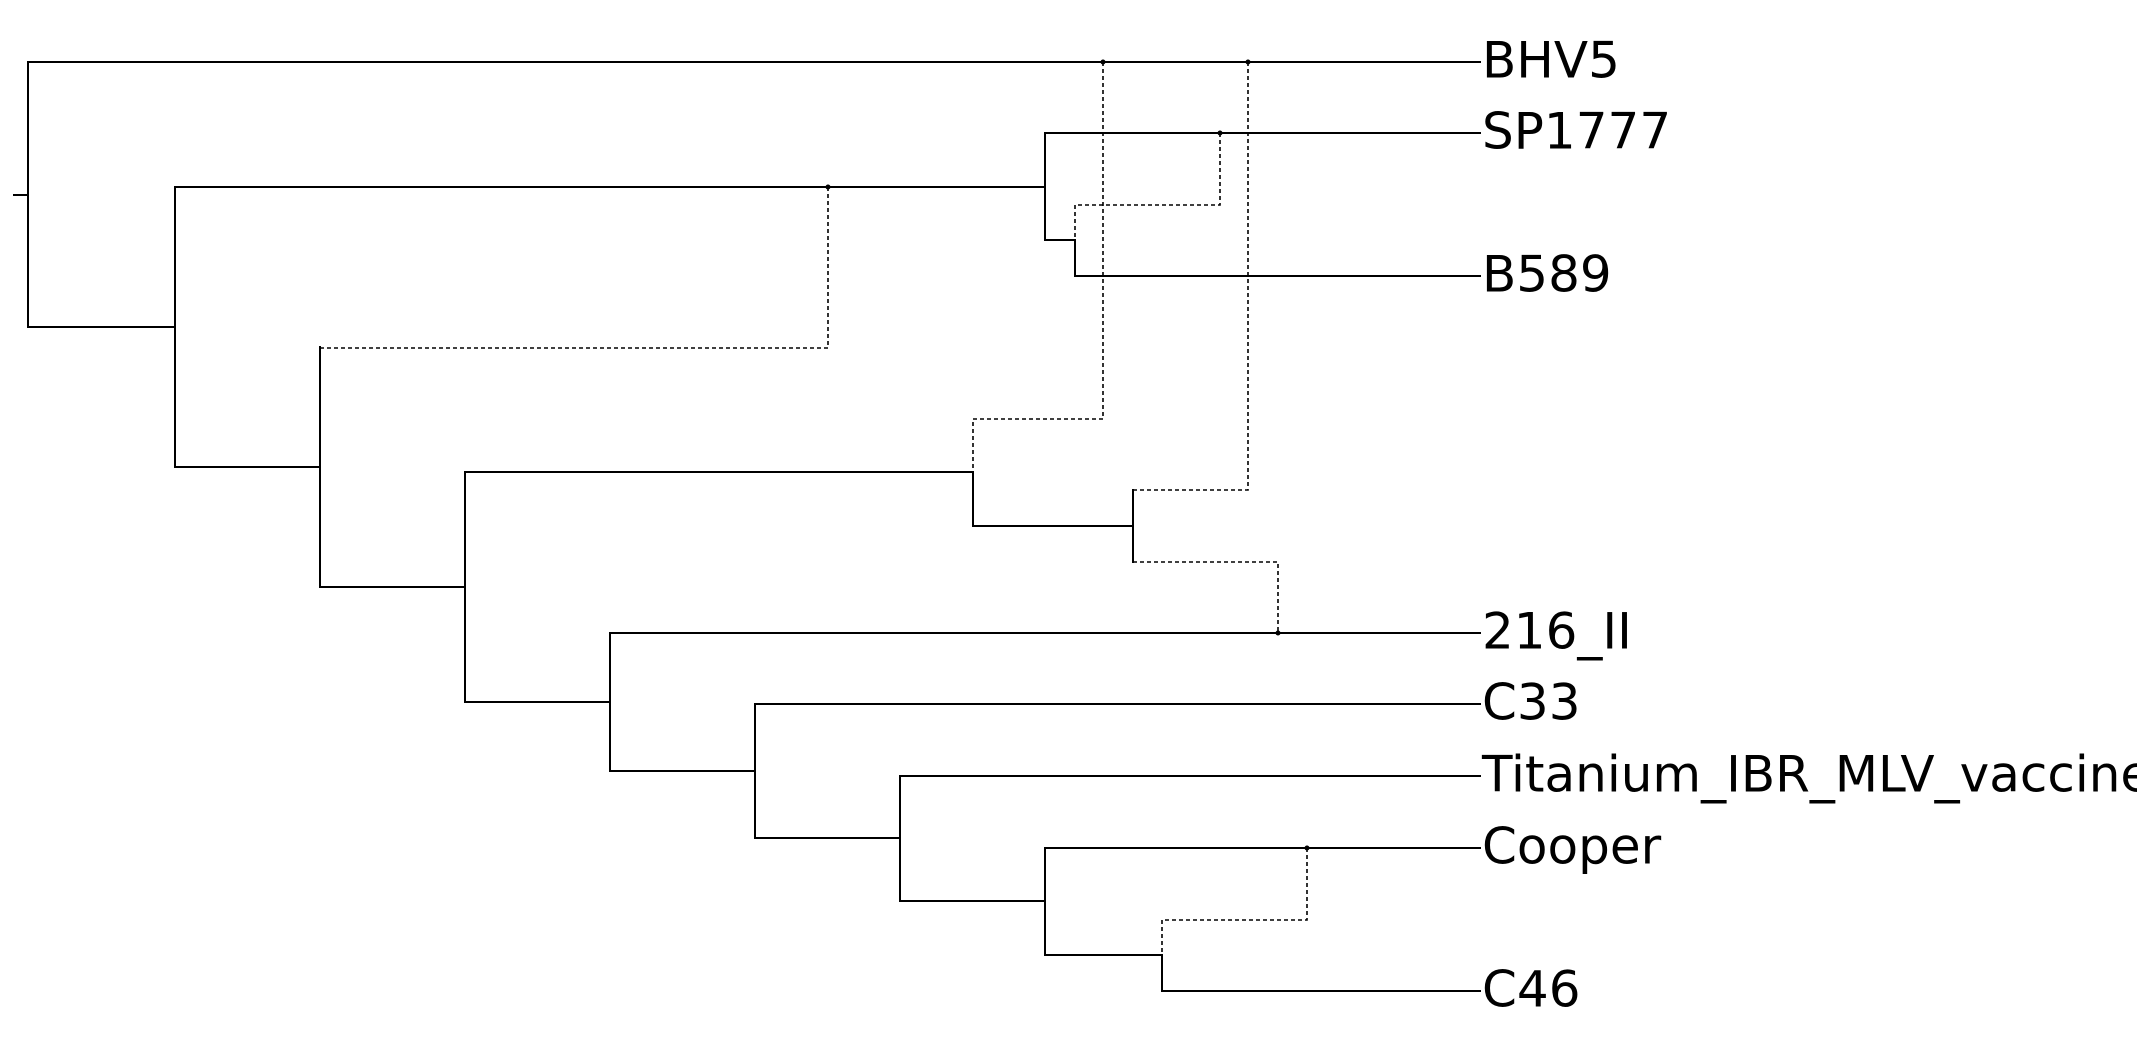 This screenshot has width=2137, height=1038. Describe the element at coordinates (1547, 275) in the screenshot. I see `taxon-label-b589: B589` at that location.